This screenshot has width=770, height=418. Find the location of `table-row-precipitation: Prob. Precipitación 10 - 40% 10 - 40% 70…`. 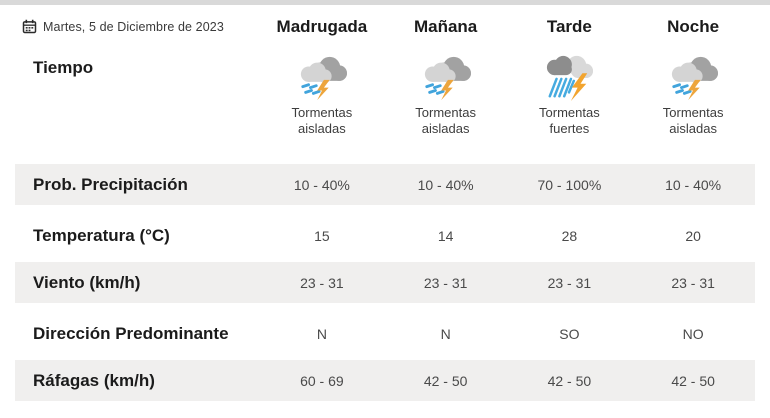

table-row-precipitation: Prob. Precipitación 10 - 40% 10 - 40% 70… is located at coordinates (385, 186).